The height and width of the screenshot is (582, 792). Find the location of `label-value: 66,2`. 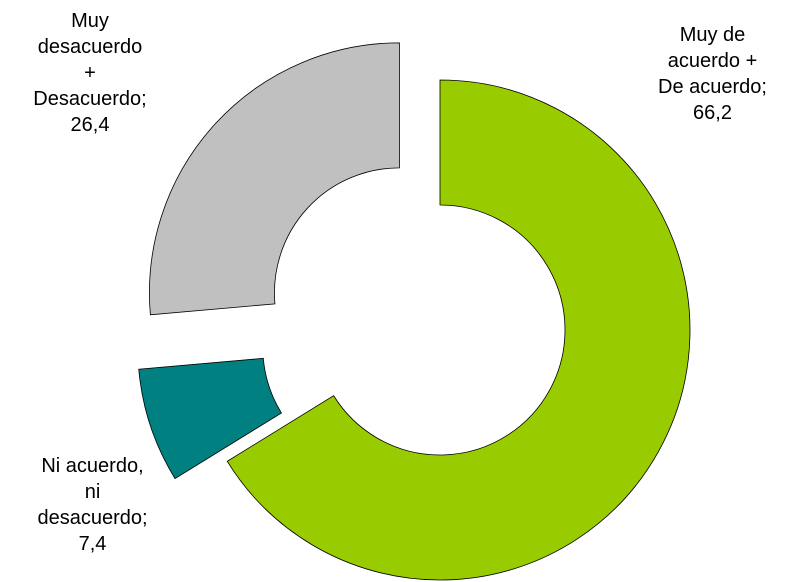

label-value: 66,2 is located at coordinates (712, 113).